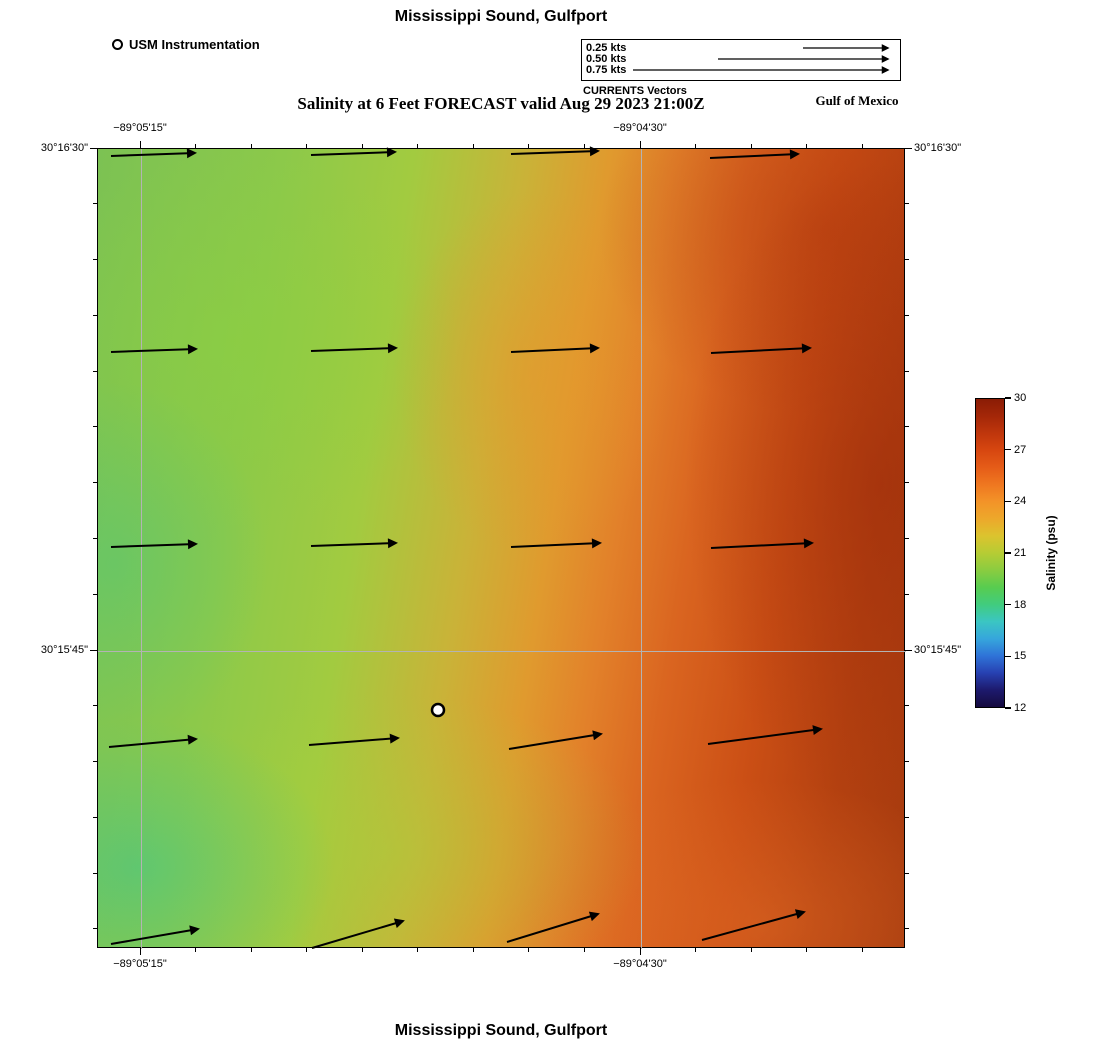 Image resolution: width=1100 pixels, height=1050 pixels. What do you see at coordinates (1051, 553) in the screenshot?
I see `colorbar-axis-label: Salinity (psu)` at bounding box center [1051, 553].